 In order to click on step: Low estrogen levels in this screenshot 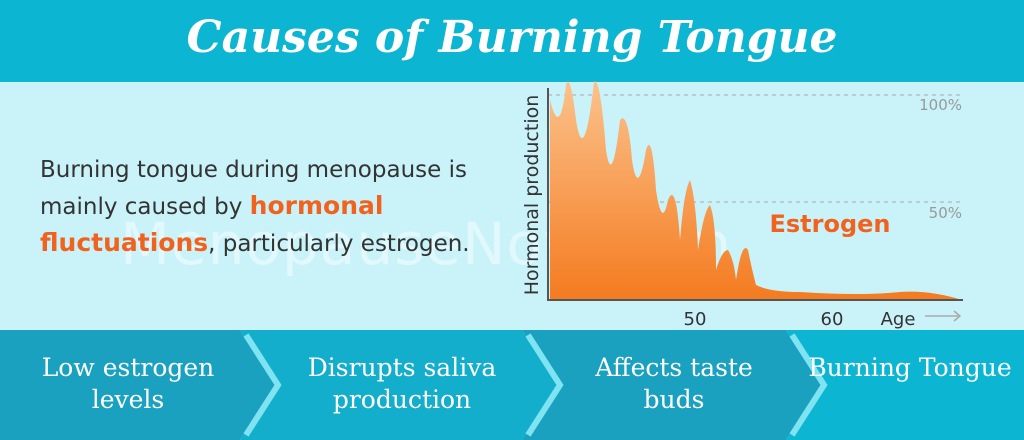, I will do `click(128, 383)`.